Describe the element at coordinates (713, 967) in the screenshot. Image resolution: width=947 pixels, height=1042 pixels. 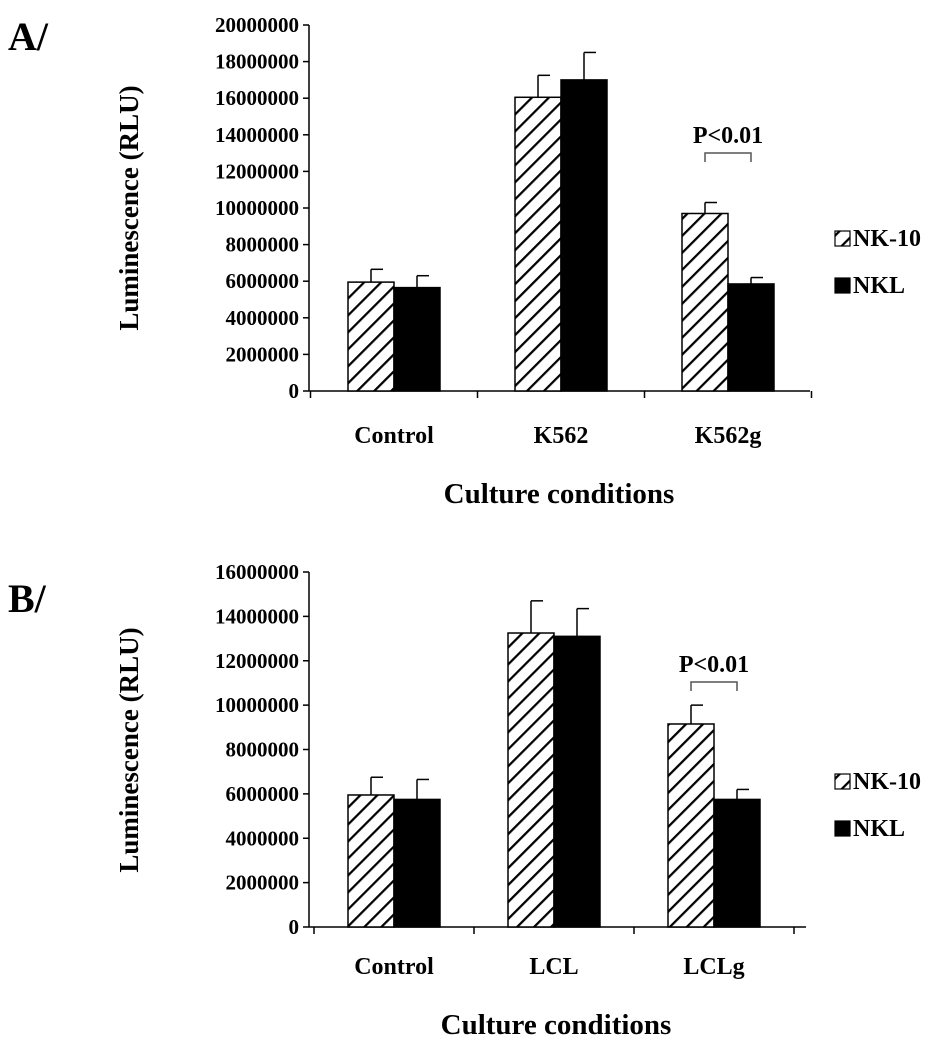
I see `x-tick-label: LCLg` at that location.